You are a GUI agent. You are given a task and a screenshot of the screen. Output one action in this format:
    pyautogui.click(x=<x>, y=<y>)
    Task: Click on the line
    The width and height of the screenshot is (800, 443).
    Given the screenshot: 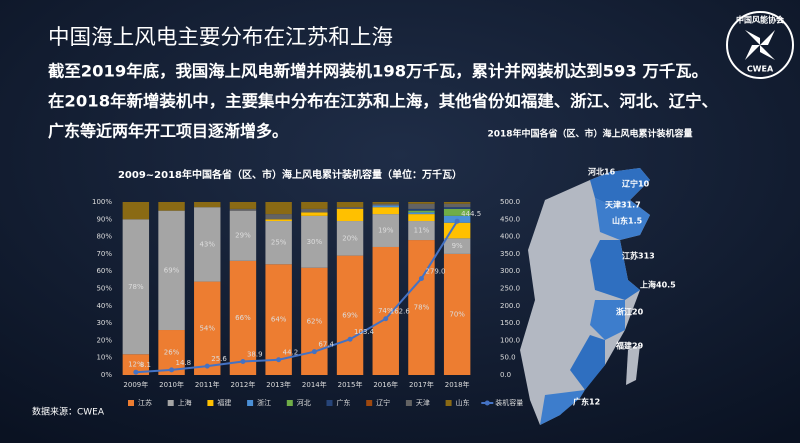 What is the action you would take?
    pyautogui.click(x=296, y=297)
    